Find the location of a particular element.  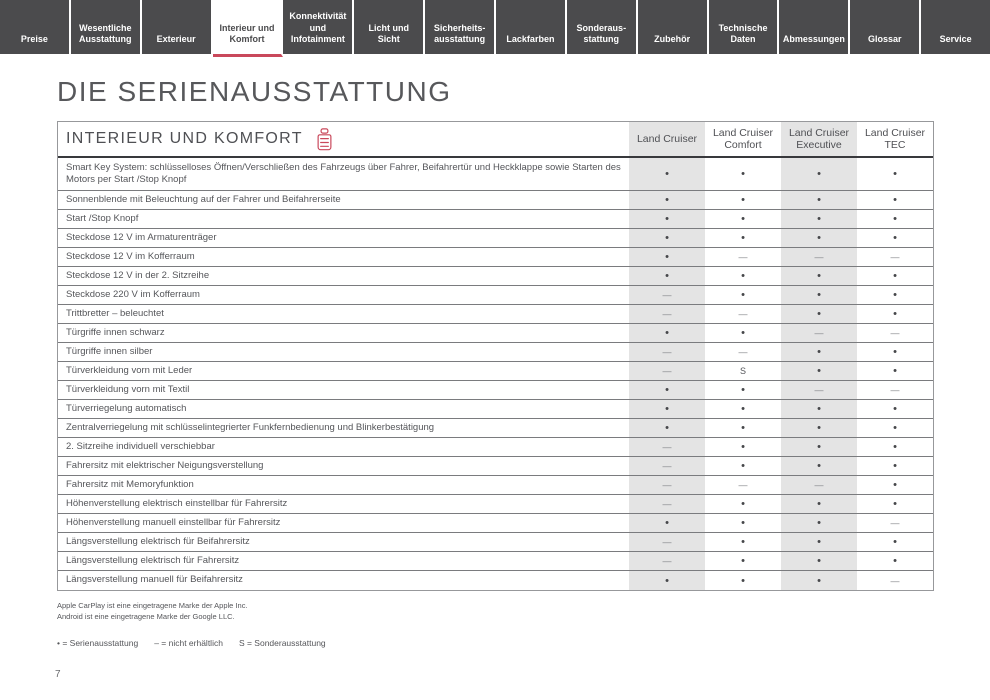

tab-lackfarben: Lackfarben is located at coordinates (531, 27).